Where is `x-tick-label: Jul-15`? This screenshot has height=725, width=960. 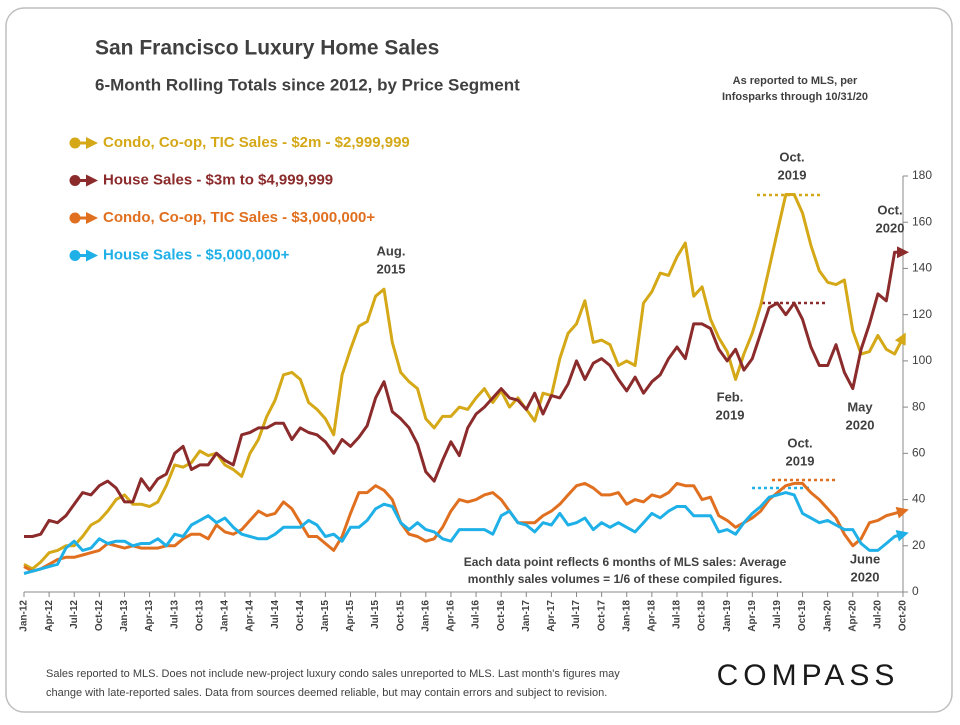
x-tick-label: Jul-15 is located at coordinates (375, 614).